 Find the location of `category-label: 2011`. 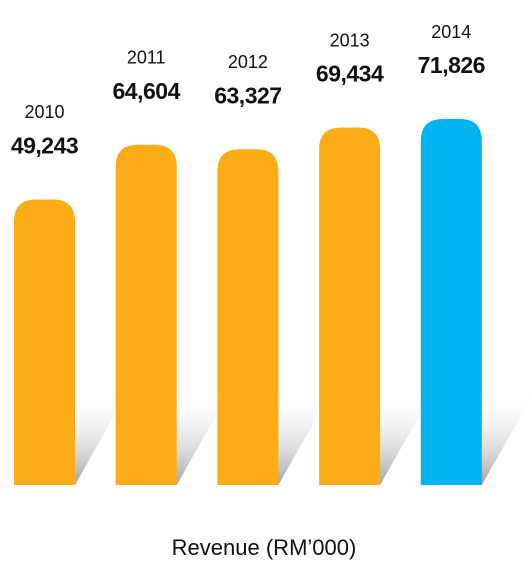

category-label: 2011 is located at coordinates (146, 57).